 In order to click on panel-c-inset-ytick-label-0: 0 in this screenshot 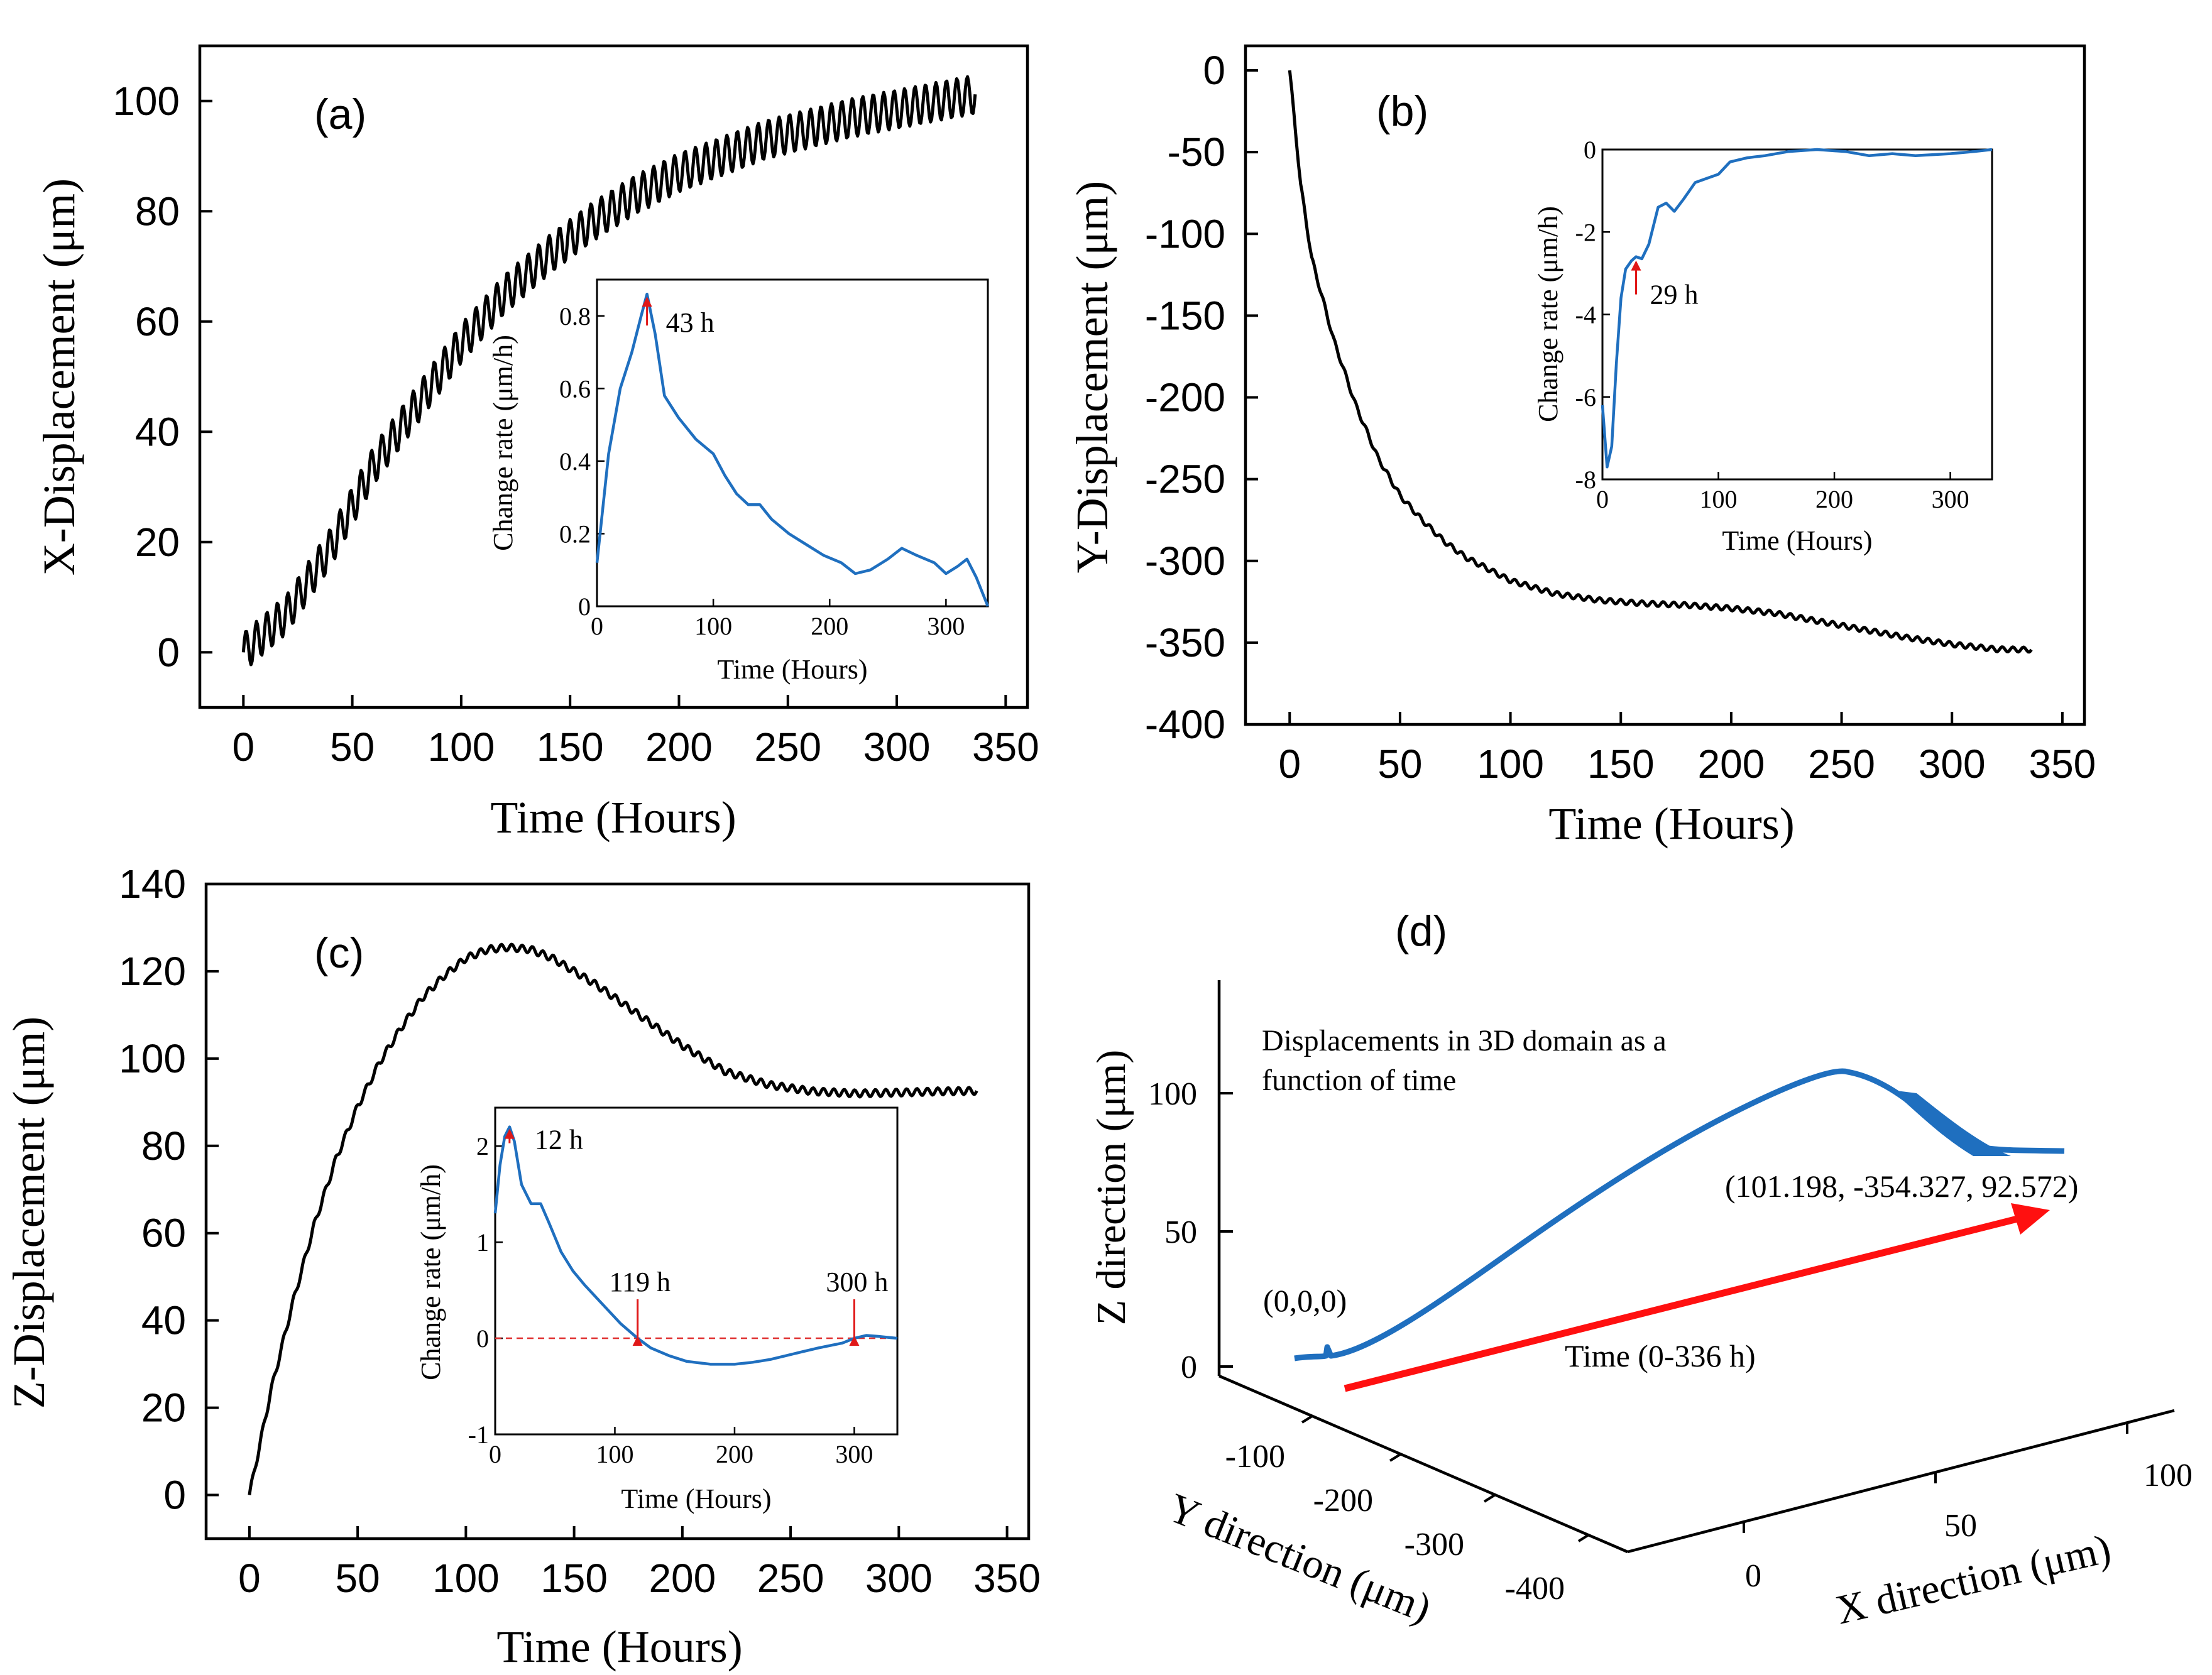, I will do `click(482, 1338)`.